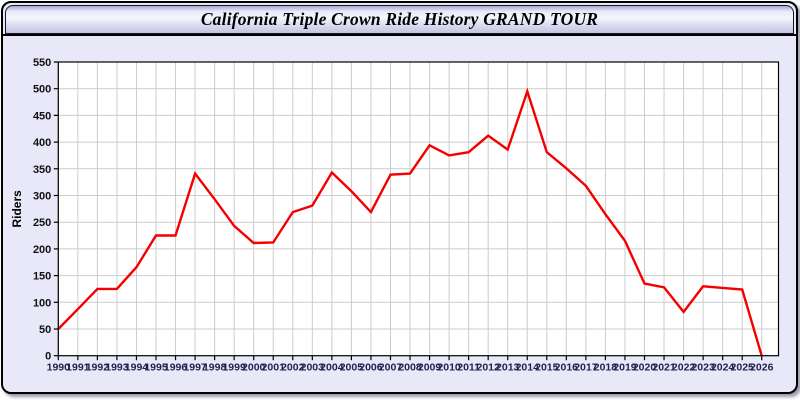 The image size is (800, 400). I want to click on x-tick-label: 2008, so click(410, 368).